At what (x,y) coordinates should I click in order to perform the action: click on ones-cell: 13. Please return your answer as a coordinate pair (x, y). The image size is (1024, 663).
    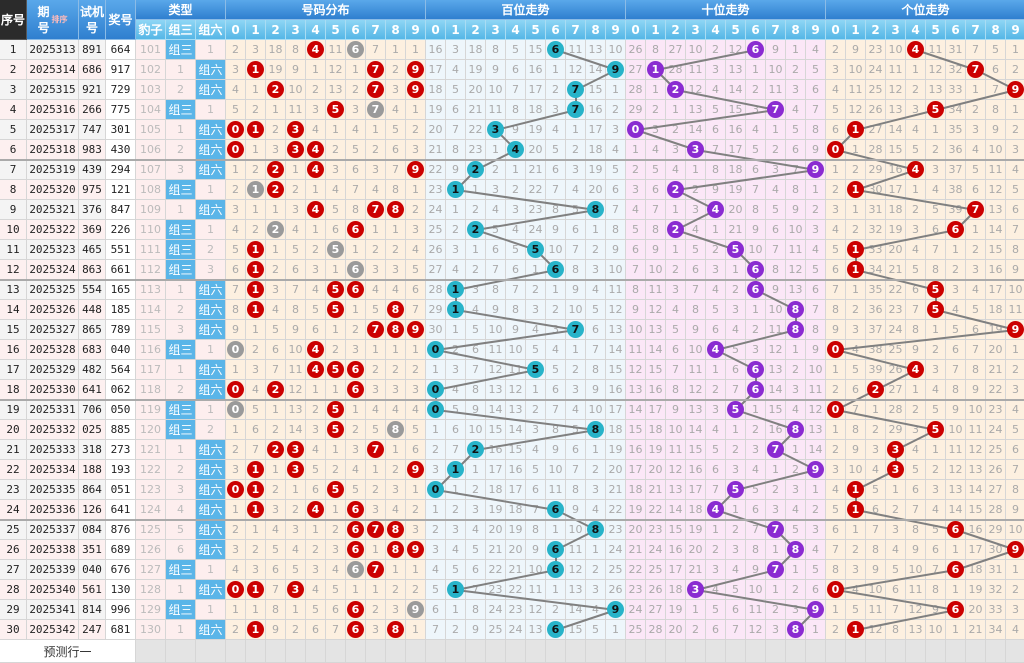
    Looking at the image, I should click on (896, 110).